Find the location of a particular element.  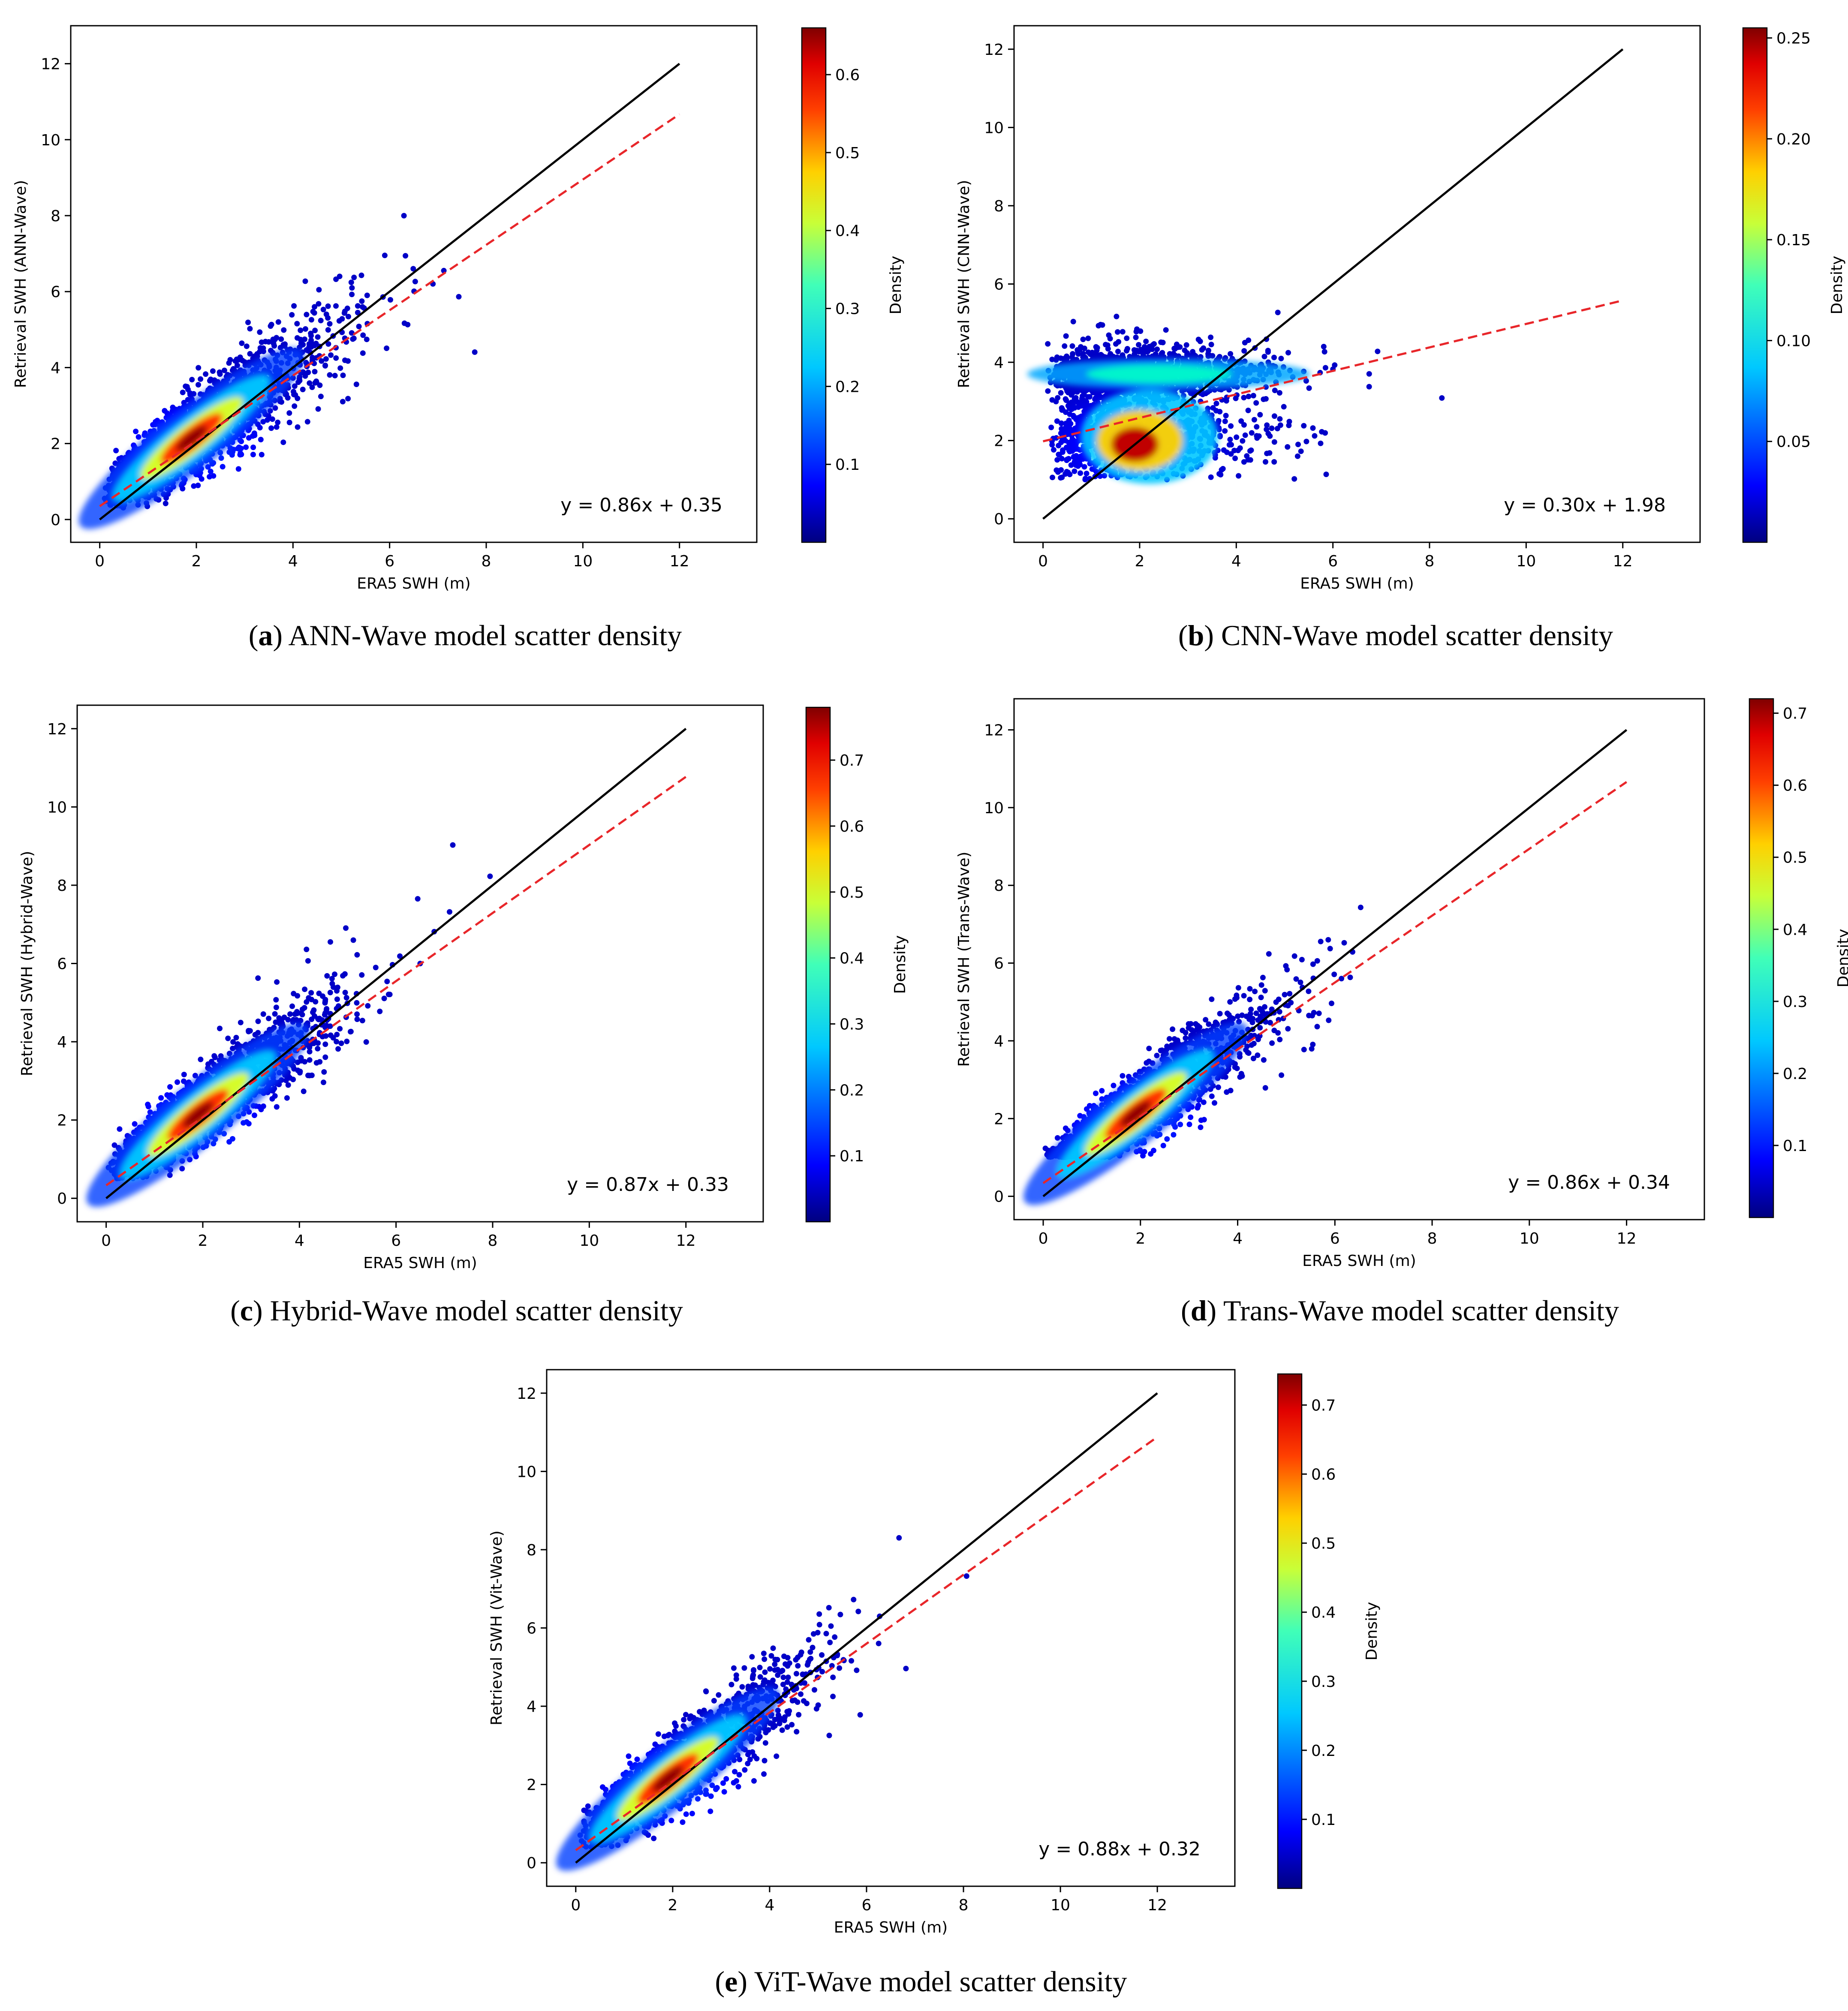

y-tick-label: 2 is located at coordinates (55, 444).